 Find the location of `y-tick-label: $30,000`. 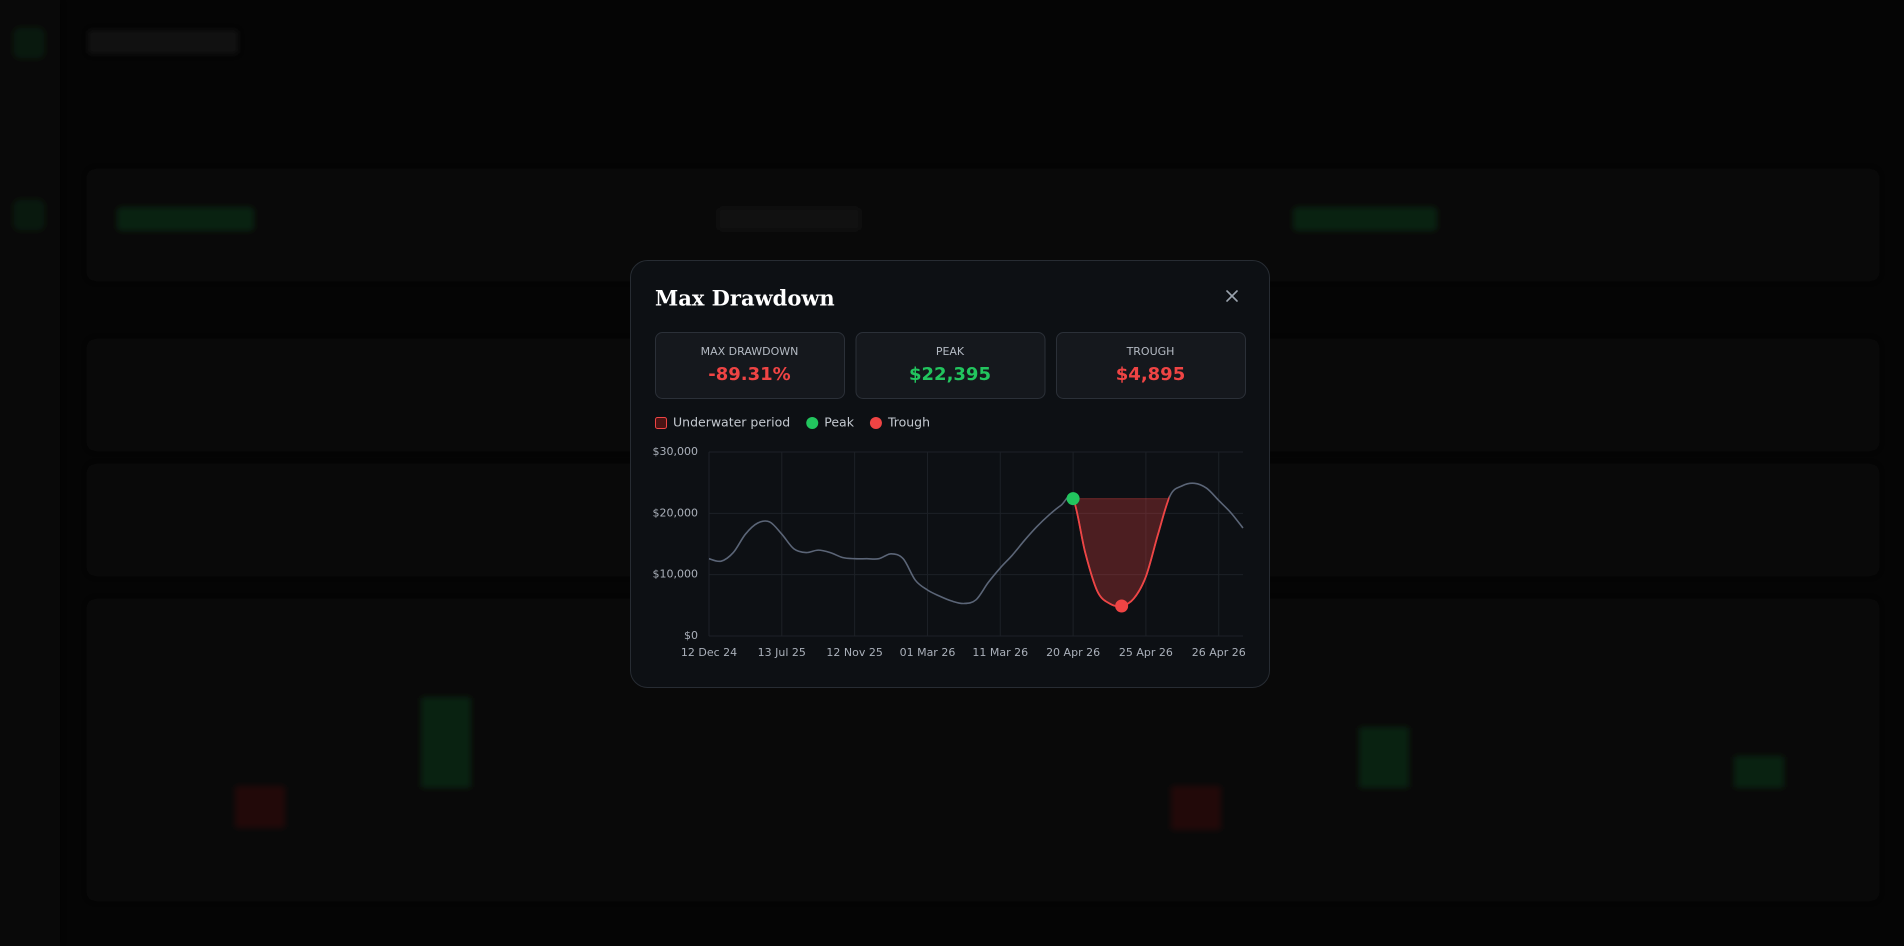

y-tick-label: $30,000 is located at coordinates (676, 451).